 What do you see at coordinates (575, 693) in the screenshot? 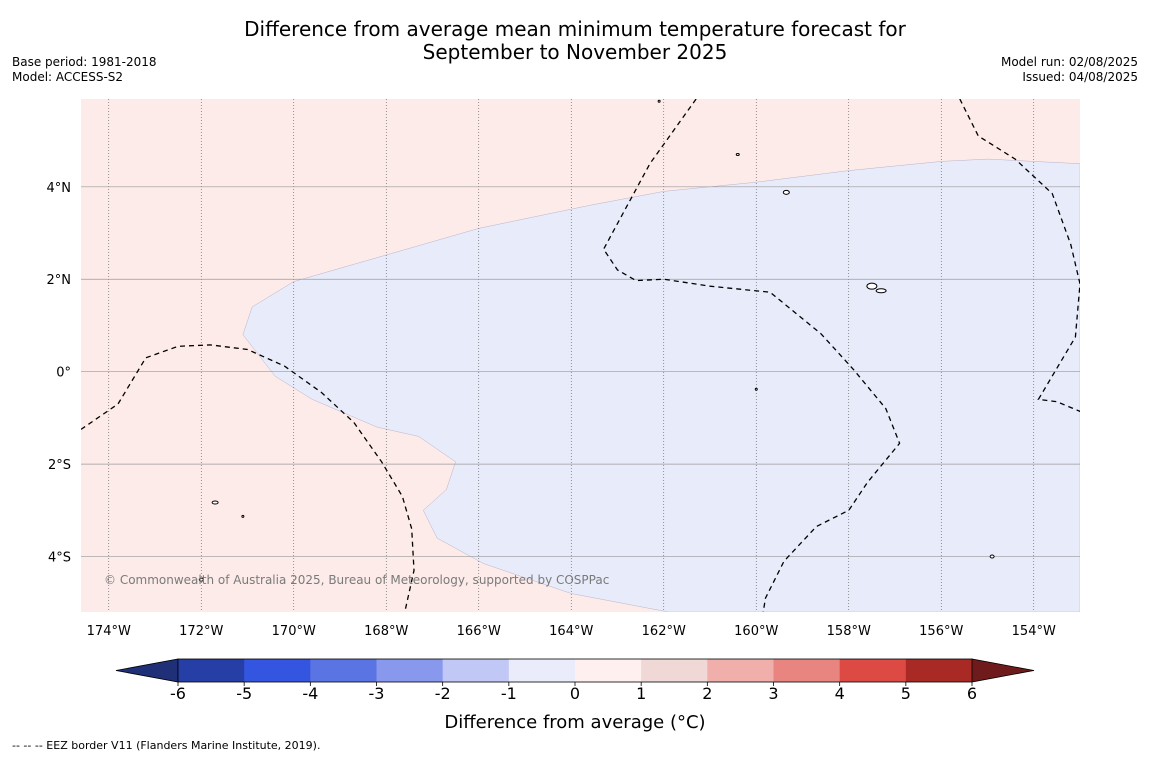
I see `colorbar-tick-label: 0` at bounding box center [575, 693].